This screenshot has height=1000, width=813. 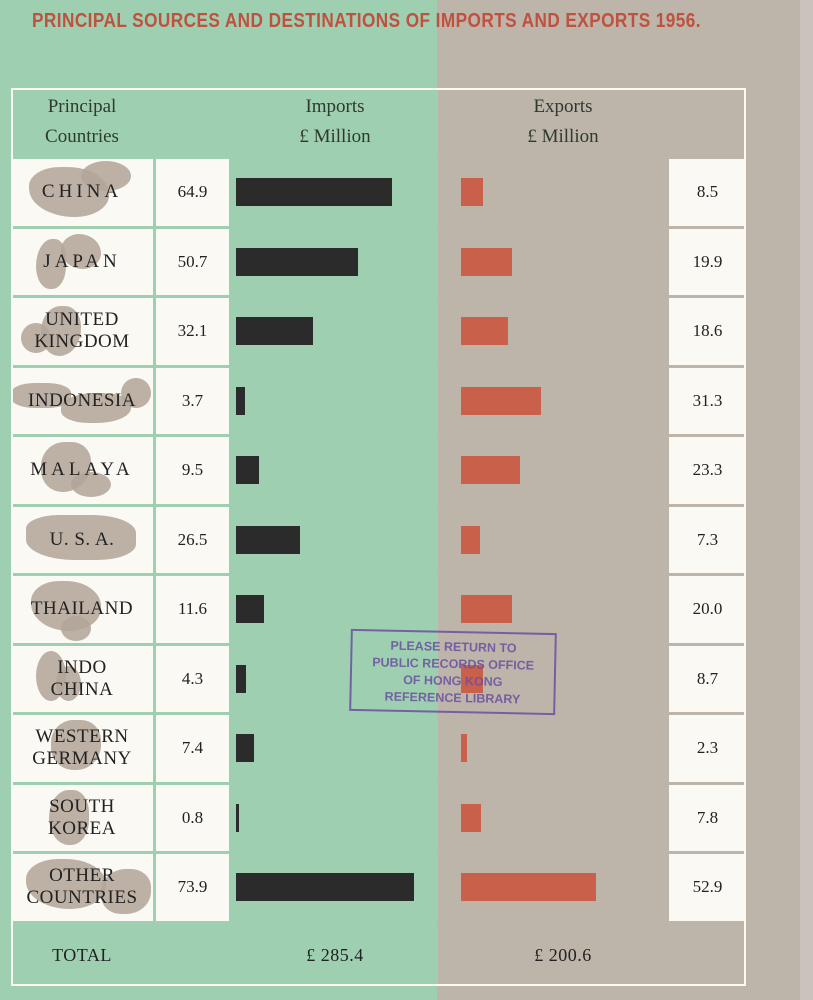 I want to click on country-cell: INDONESIA, so click(x=82, y=400).